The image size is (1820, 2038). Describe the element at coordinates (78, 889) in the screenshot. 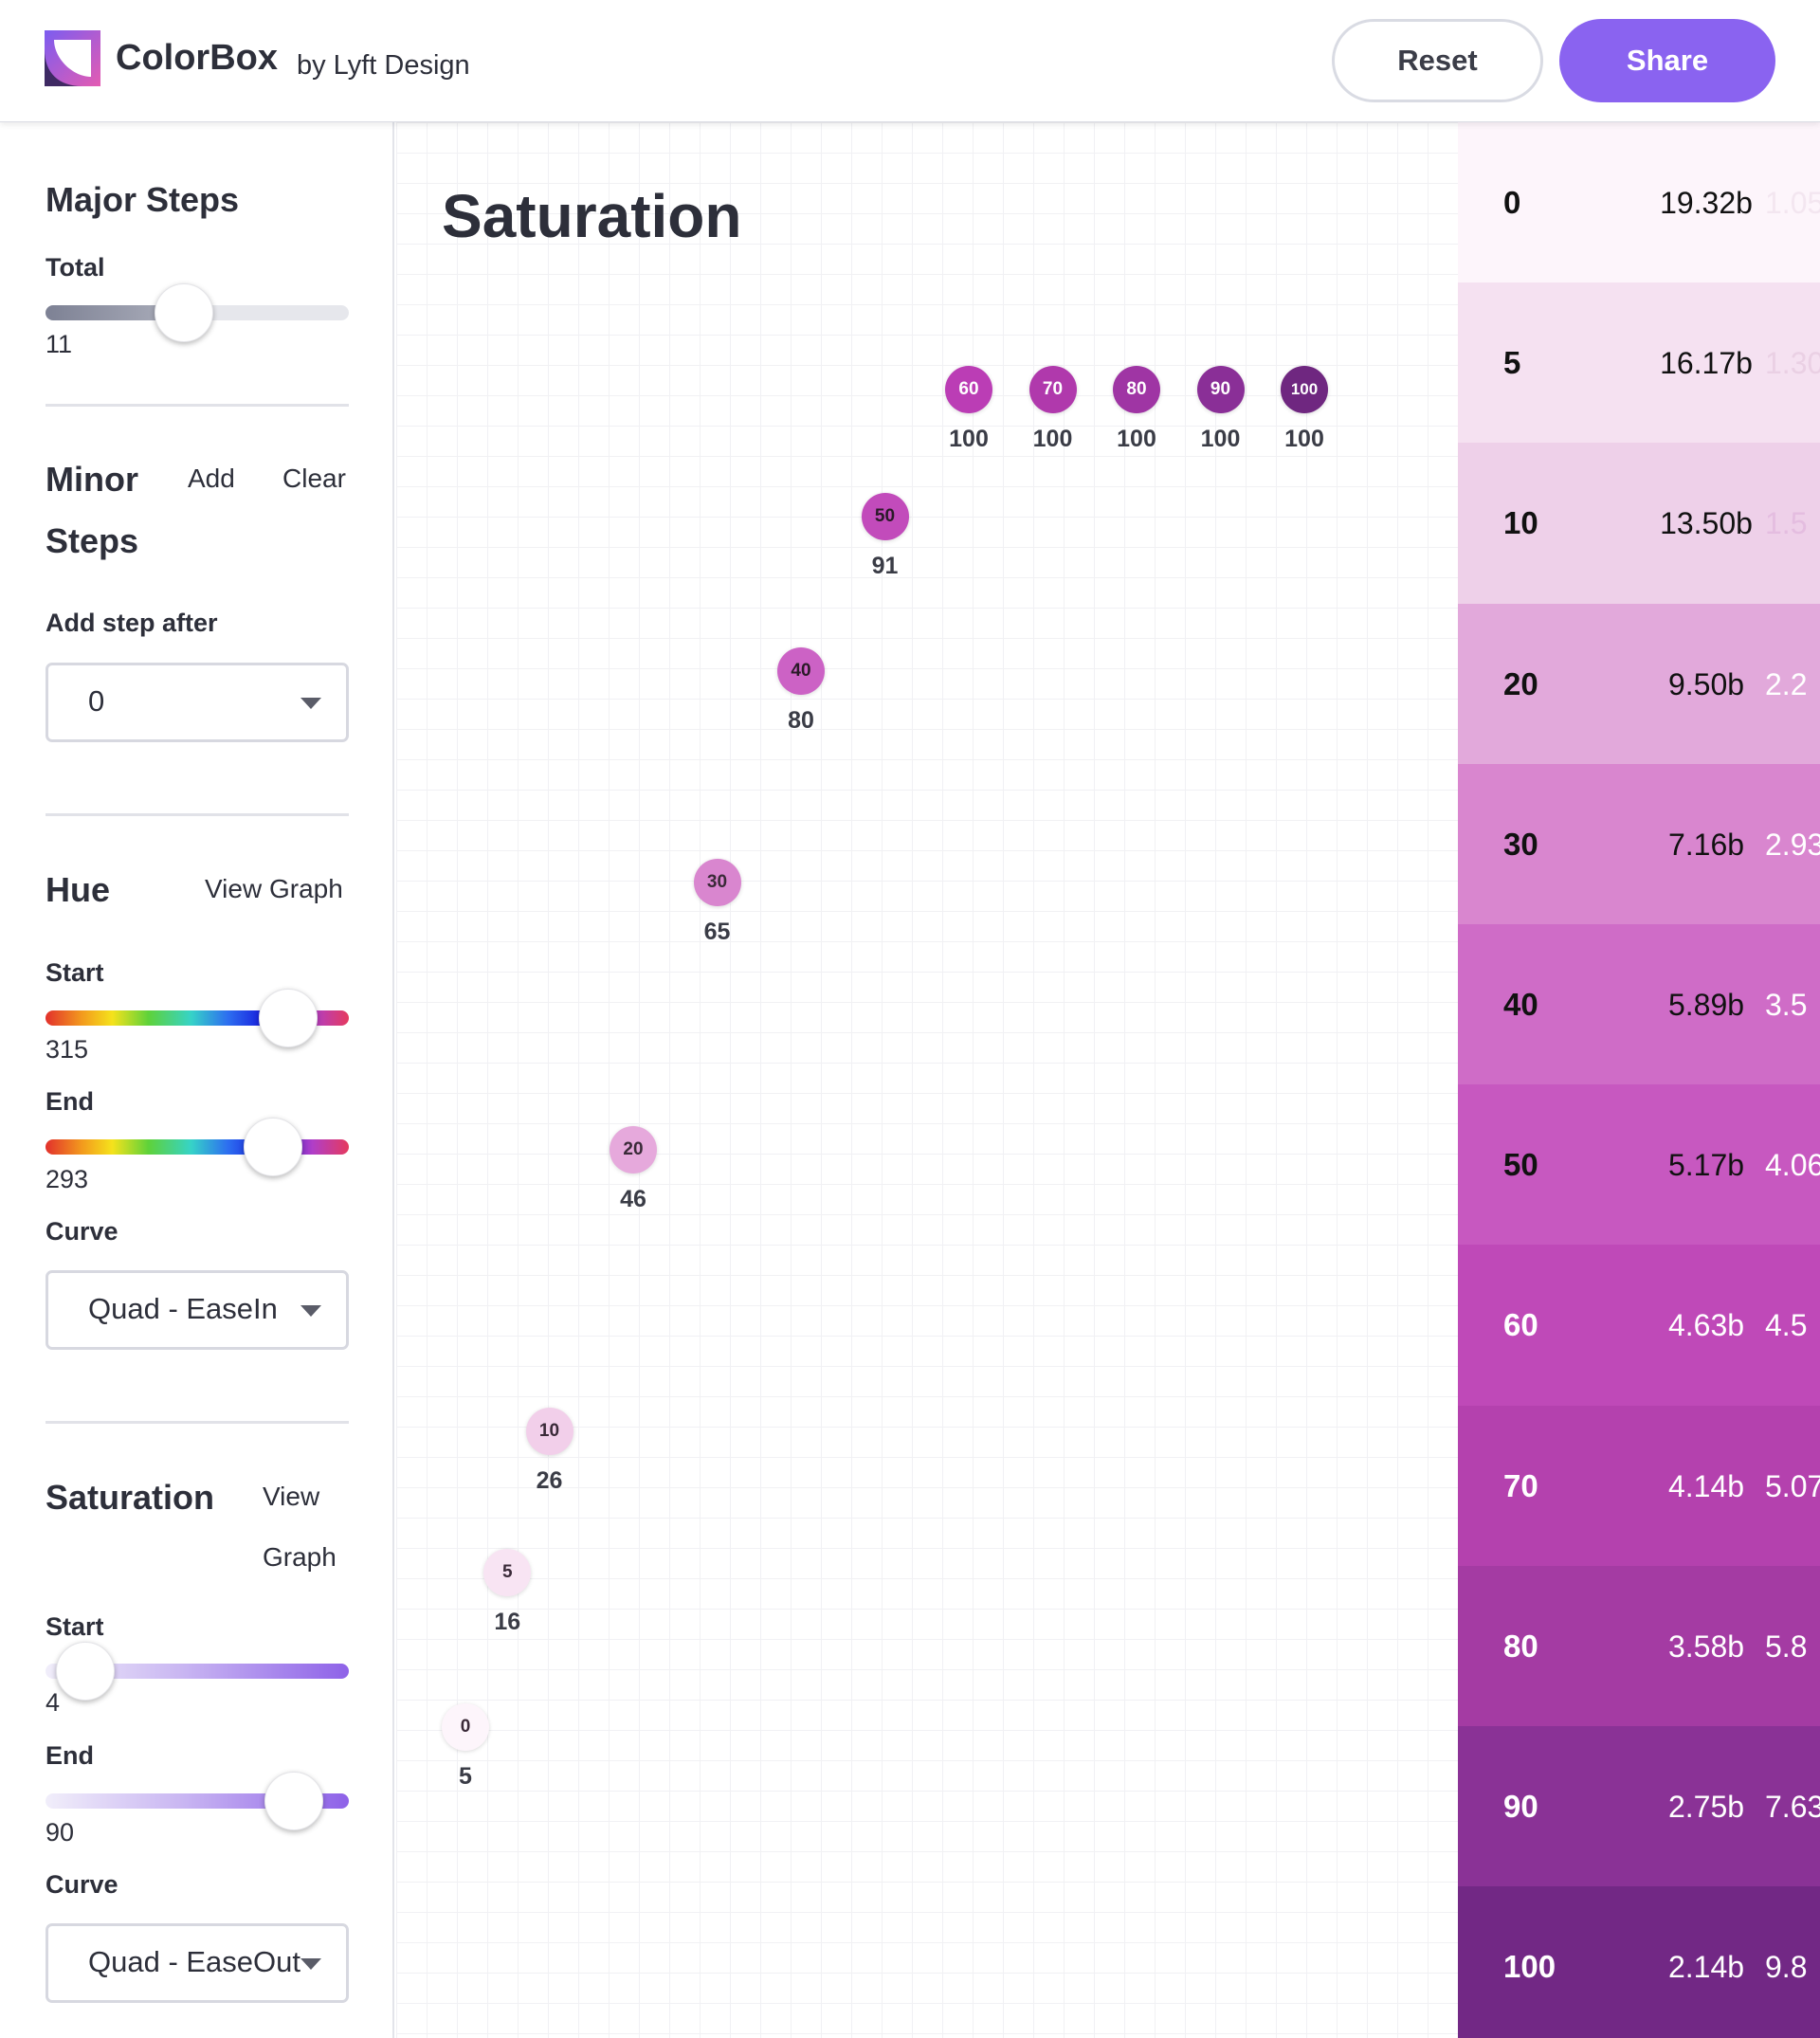

I see `hue-title: Hue` at that location.